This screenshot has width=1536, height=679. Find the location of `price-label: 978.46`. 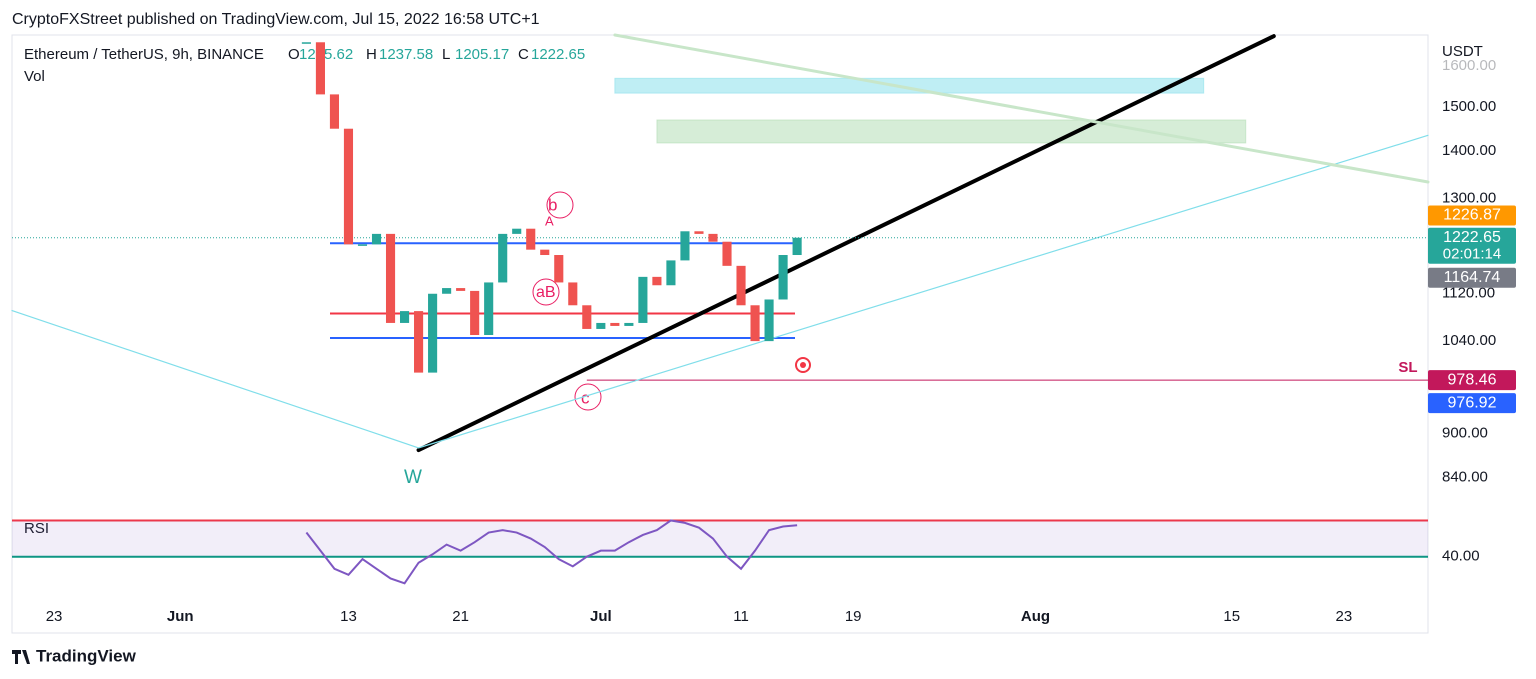

price-label: 978.46 is located at coordinates (1472, 379).